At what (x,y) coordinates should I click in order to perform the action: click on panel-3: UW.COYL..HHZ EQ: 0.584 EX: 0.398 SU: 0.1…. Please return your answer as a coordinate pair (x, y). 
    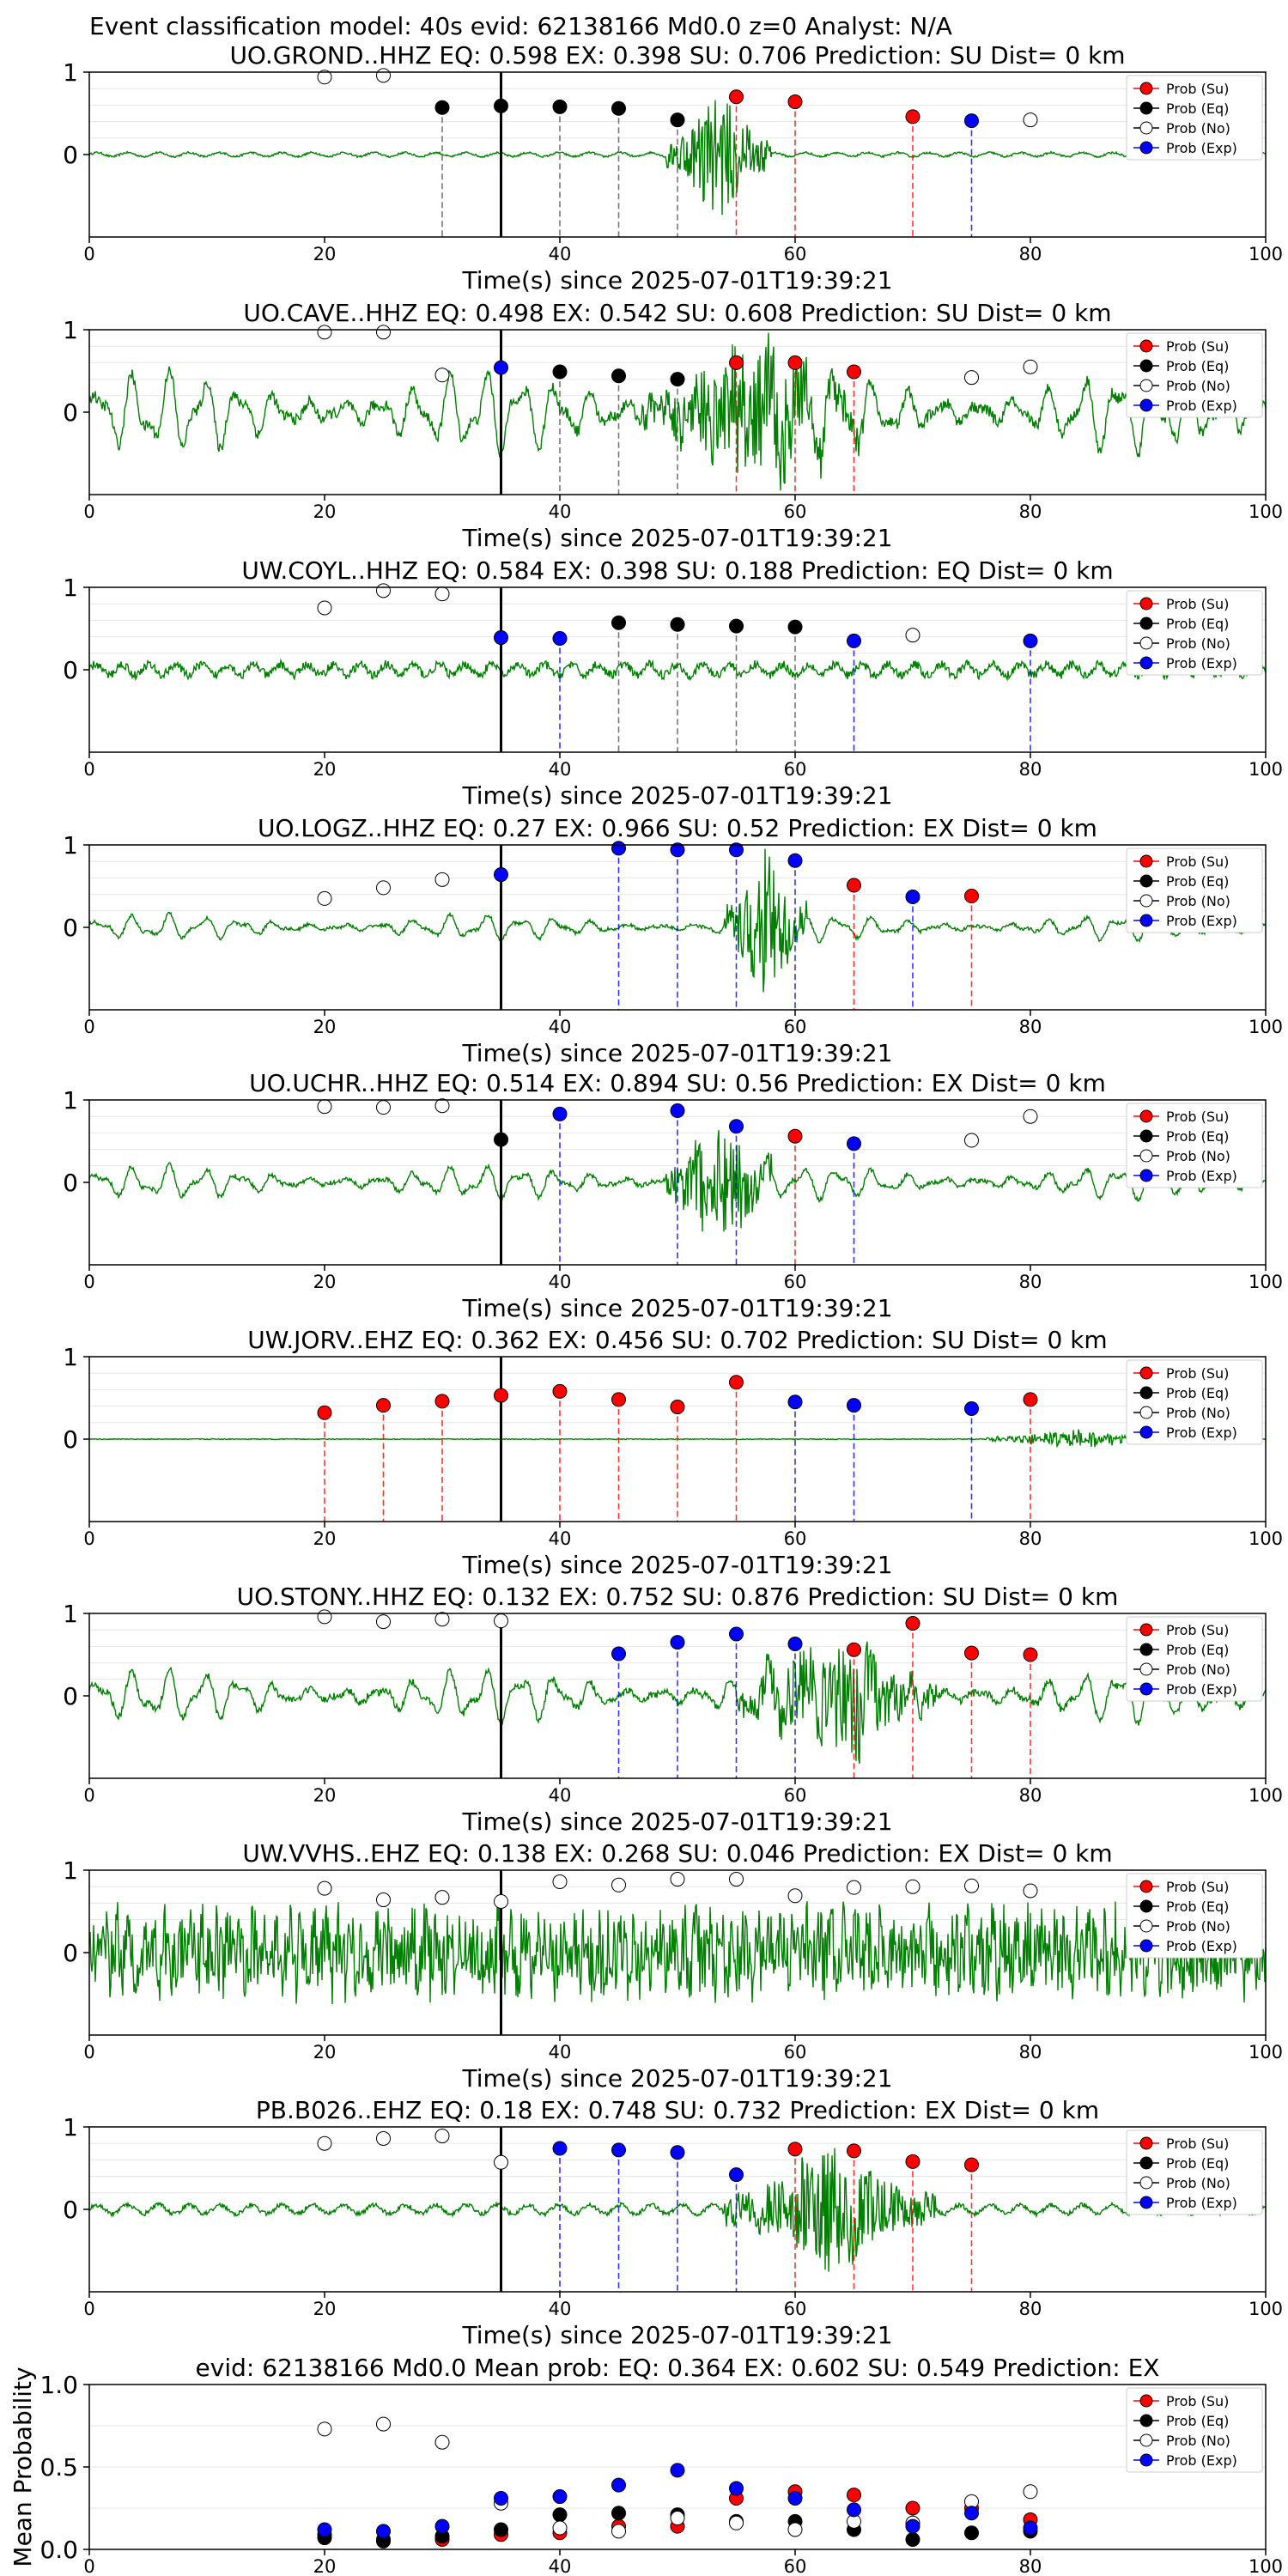
    Looking at the image, I should click on (673, 683).